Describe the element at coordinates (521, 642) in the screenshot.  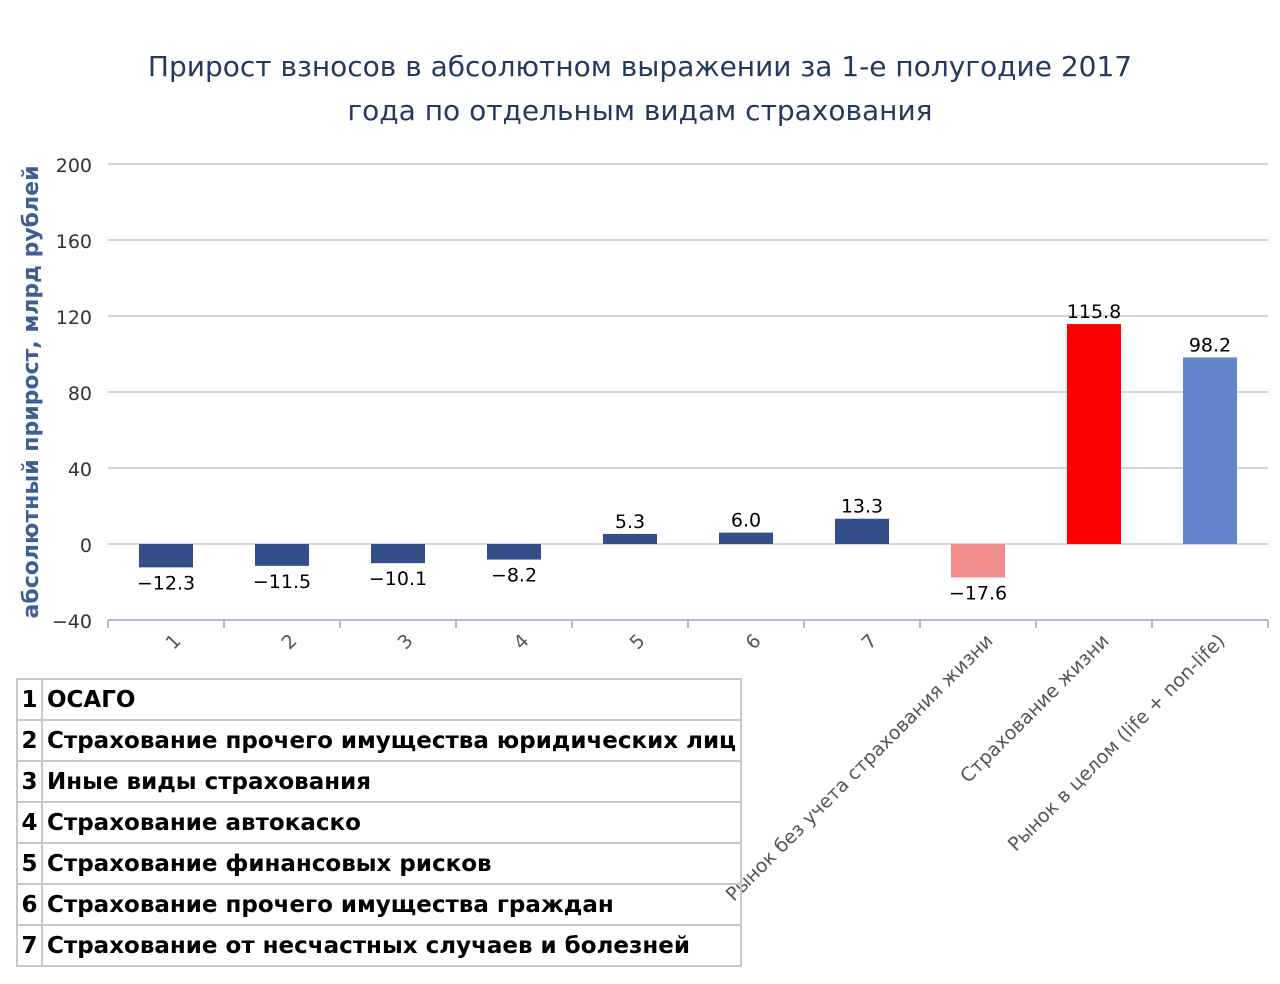
I see `x-tick-label: 4` at that location.